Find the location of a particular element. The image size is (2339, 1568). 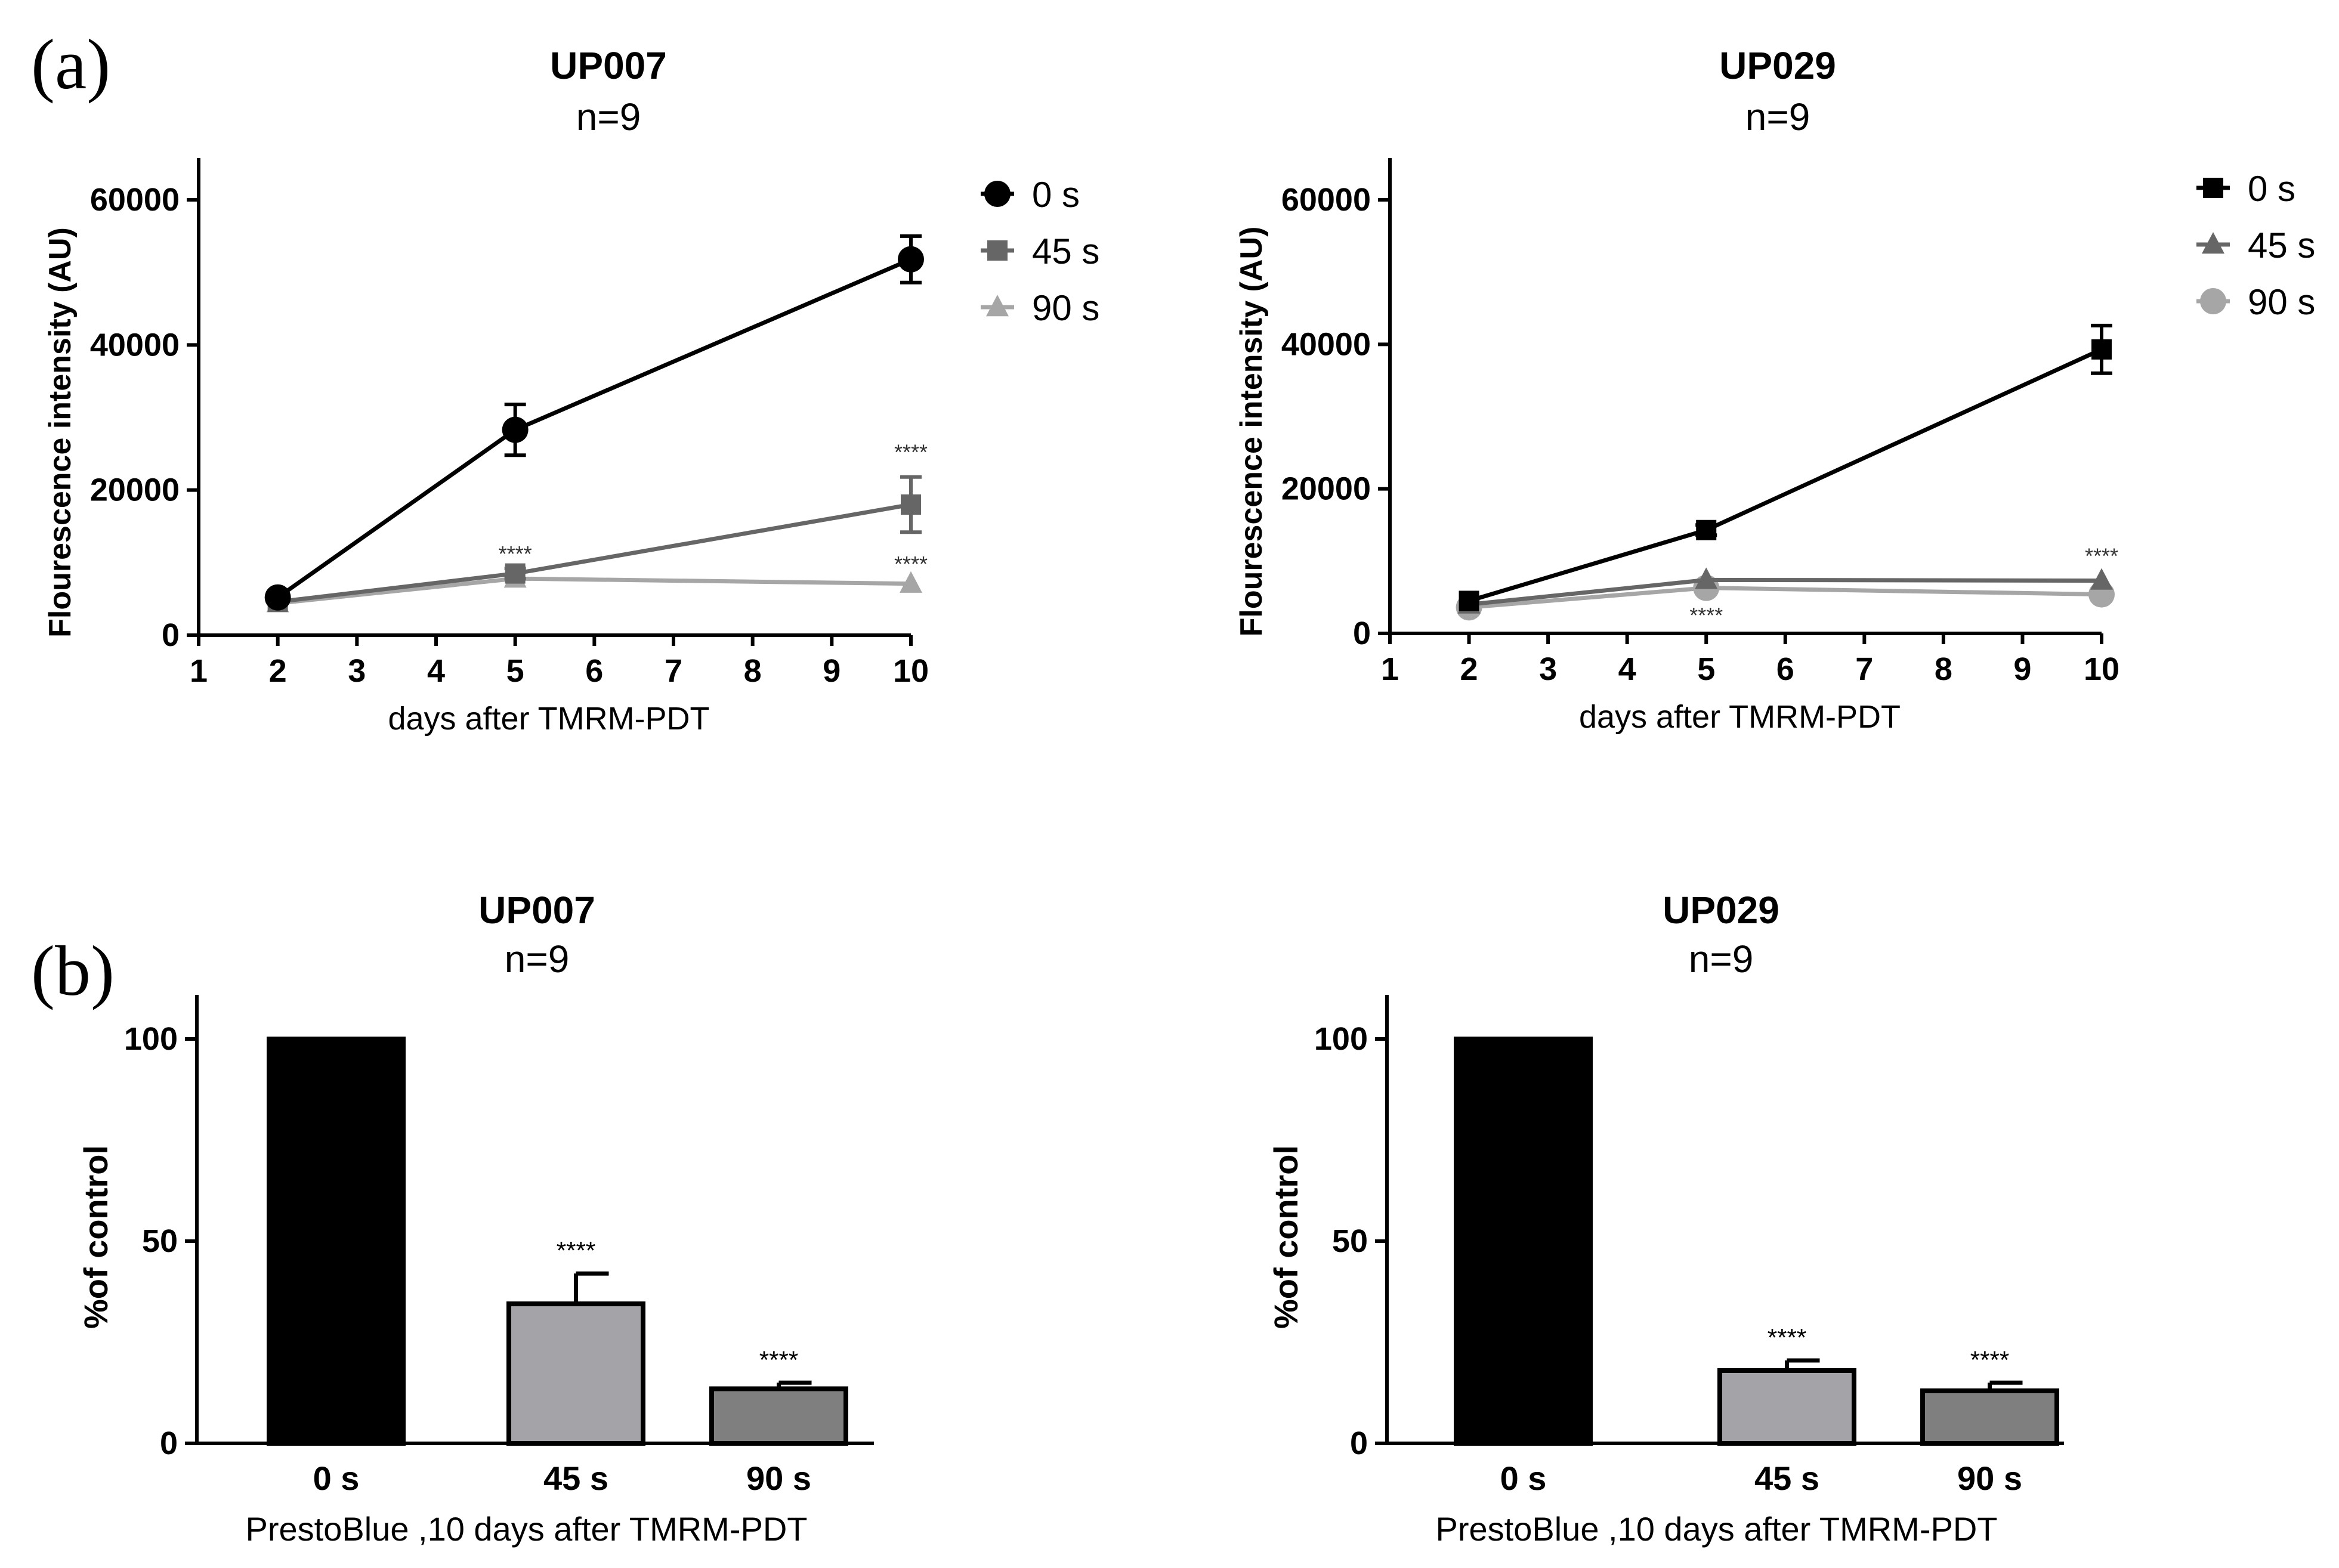

x-tick-label: 2 is located at coordinates (1469, 669).